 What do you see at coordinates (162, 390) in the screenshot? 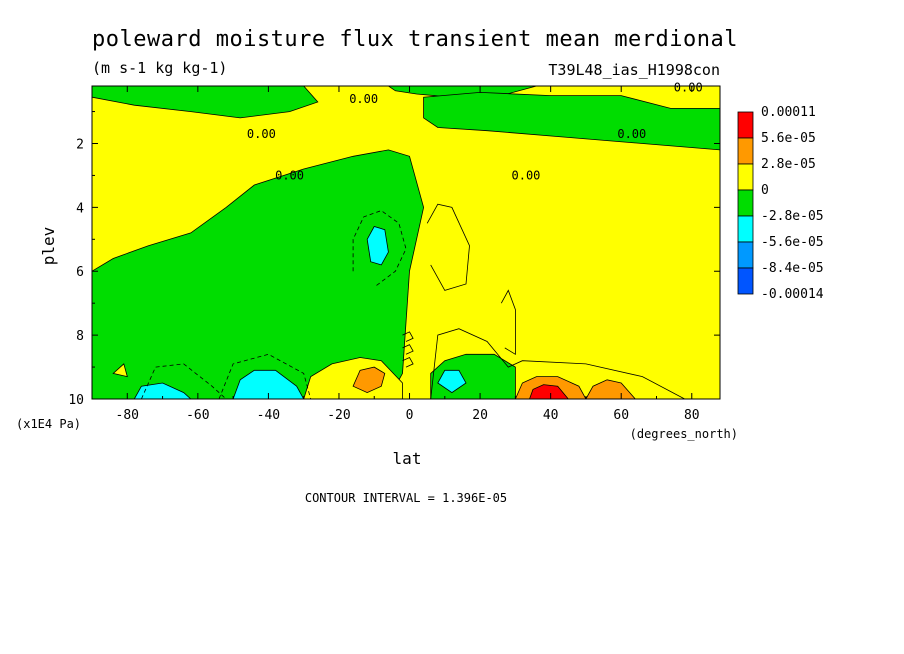
I see `region-cyan-70S` at bounding box center [162, 390].